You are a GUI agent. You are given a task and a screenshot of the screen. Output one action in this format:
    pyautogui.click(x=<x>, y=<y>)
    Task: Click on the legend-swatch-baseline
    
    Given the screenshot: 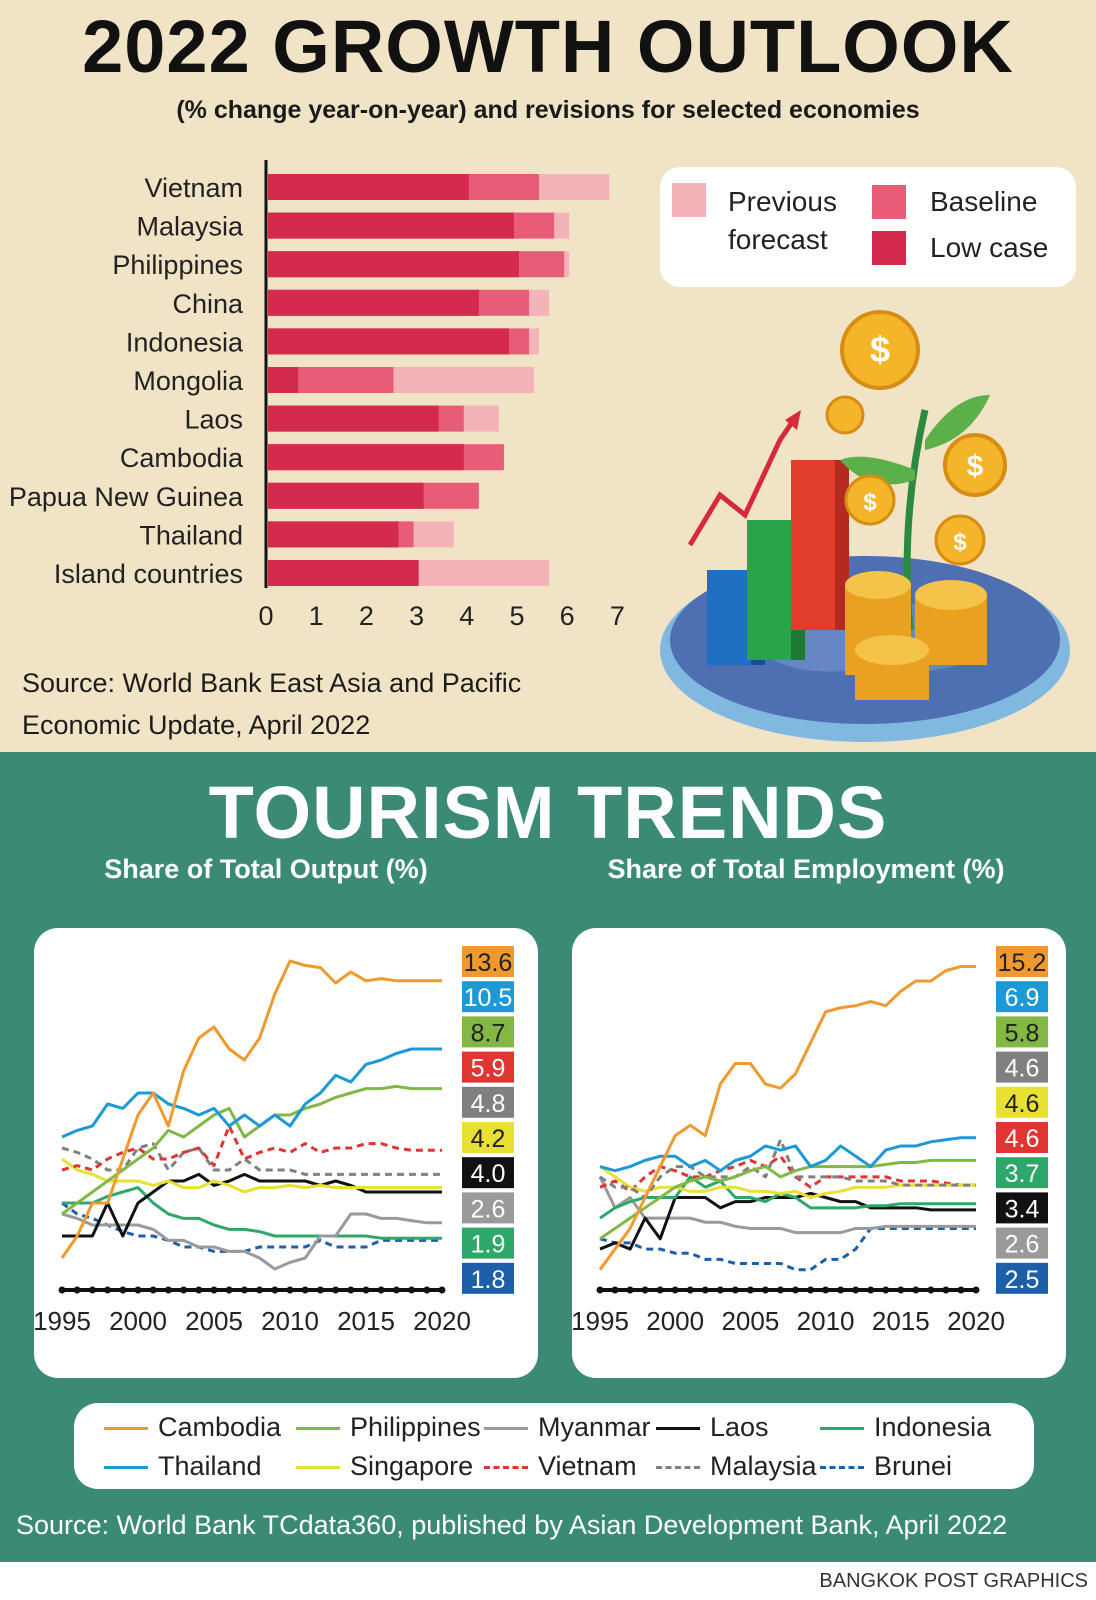 What is the action you would take?
    pyautogui.click(x=889, y=202)
    